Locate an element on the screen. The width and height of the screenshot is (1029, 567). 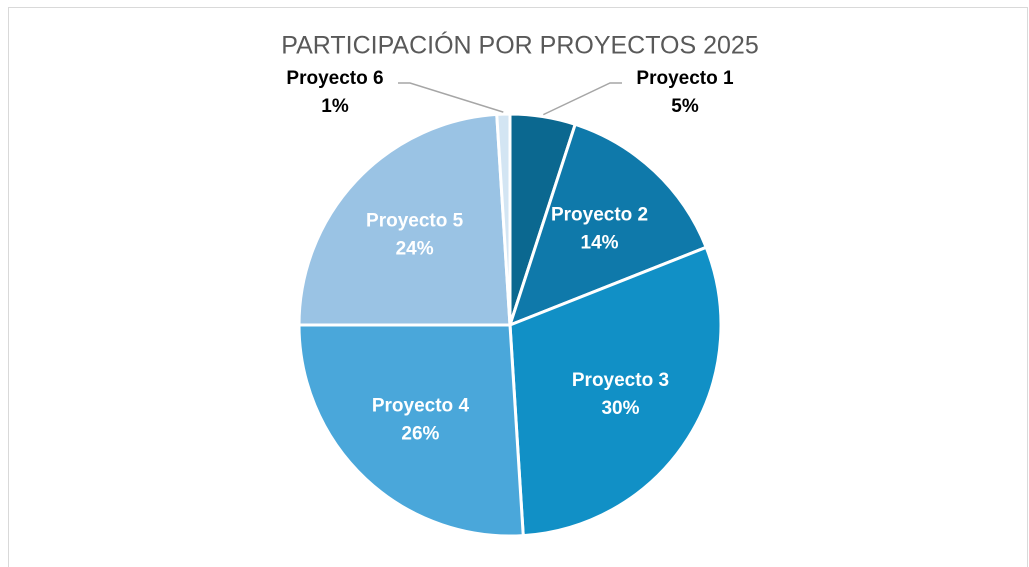
data-label-value: 26% is located at coordinates (420, 433).